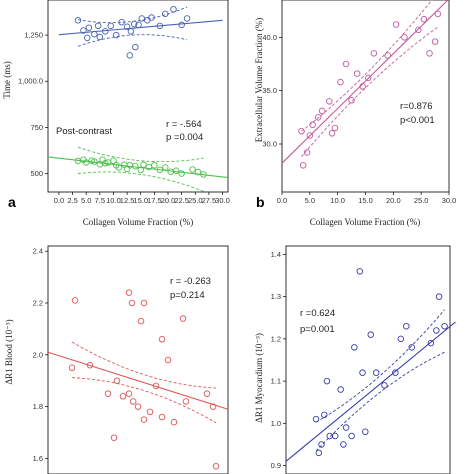 The image size is (474, 474). What do you see at coordinates (138, 222) in the screenshot?
I see `panel-a-xlabel: Collagen Volume Fraction (%)` at bounding box center [138, 222].